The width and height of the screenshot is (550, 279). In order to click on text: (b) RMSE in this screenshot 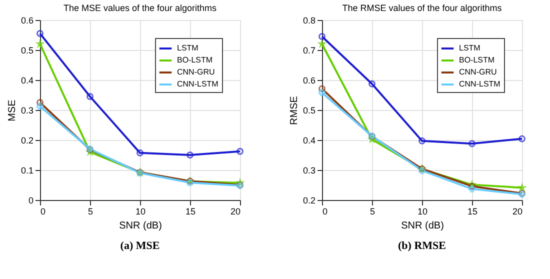, I will do `click(422, 246)`.